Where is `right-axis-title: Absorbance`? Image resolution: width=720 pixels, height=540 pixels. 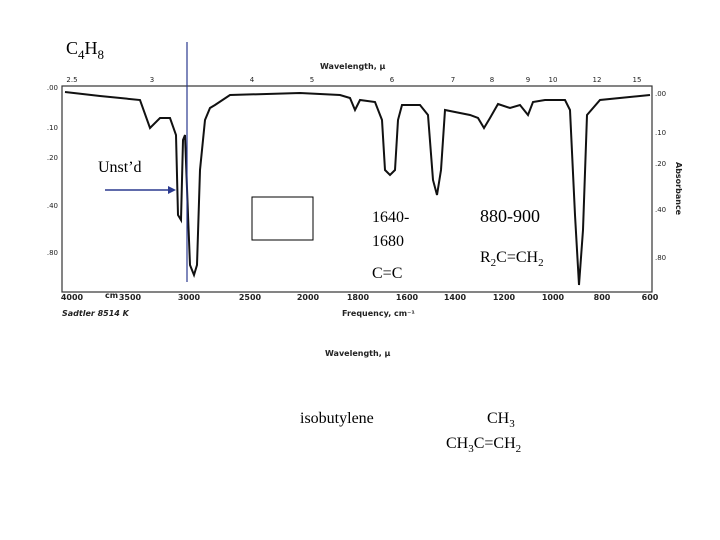 right-axis-title: Absorbance is located at coordinates (678, 189).